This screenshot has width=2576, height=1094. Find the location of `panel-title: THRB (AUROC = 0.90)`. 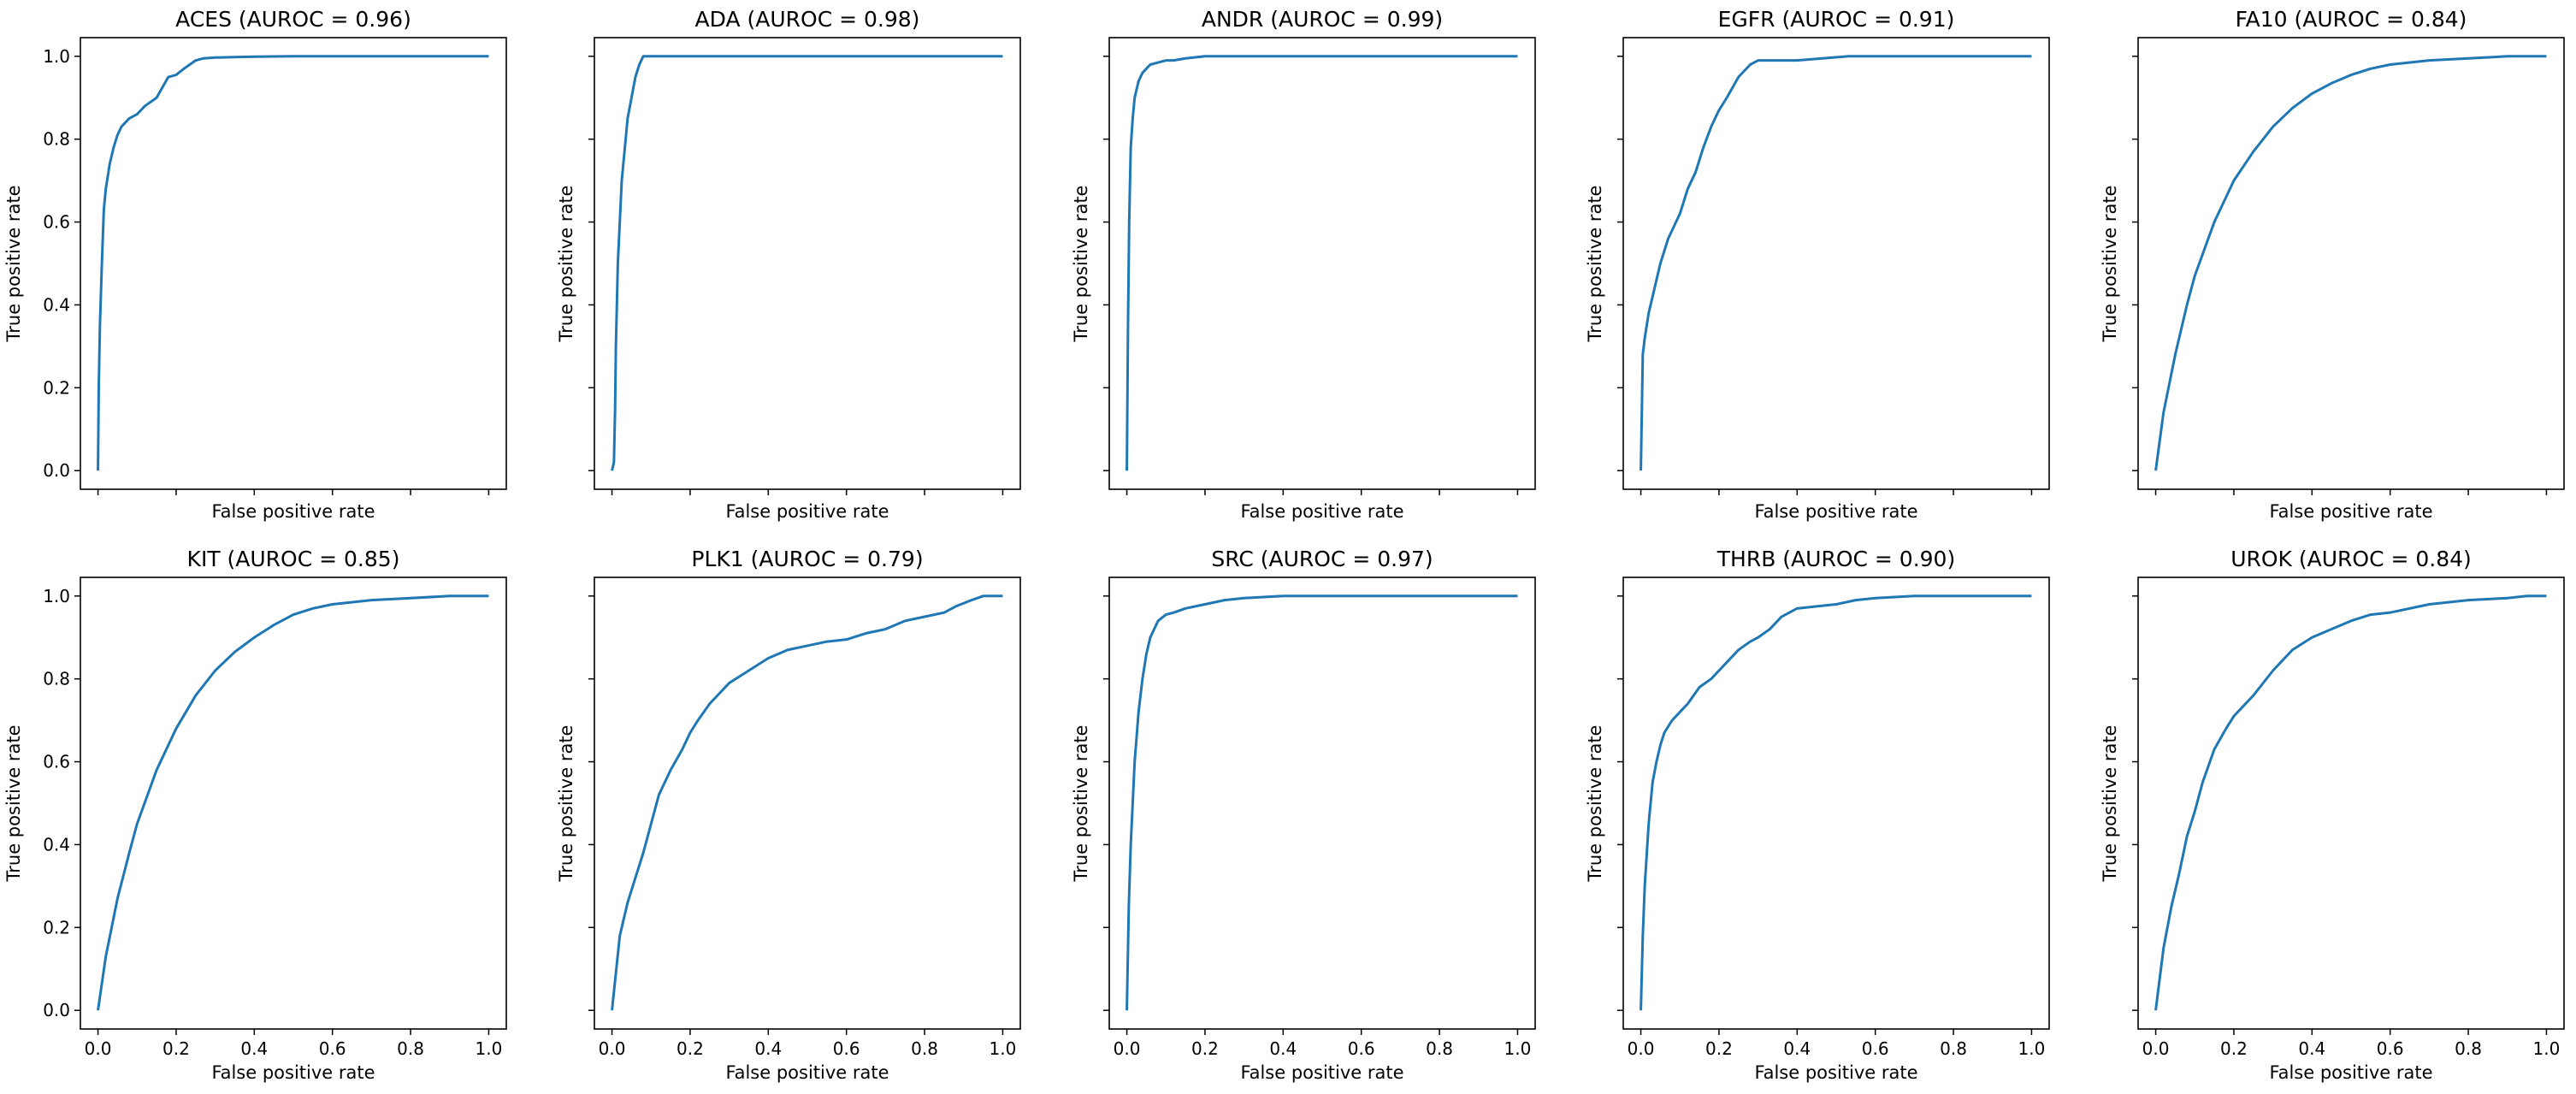

panel-title: THRB (AUROC = 0.90) is located at coordinates (1836, 559).